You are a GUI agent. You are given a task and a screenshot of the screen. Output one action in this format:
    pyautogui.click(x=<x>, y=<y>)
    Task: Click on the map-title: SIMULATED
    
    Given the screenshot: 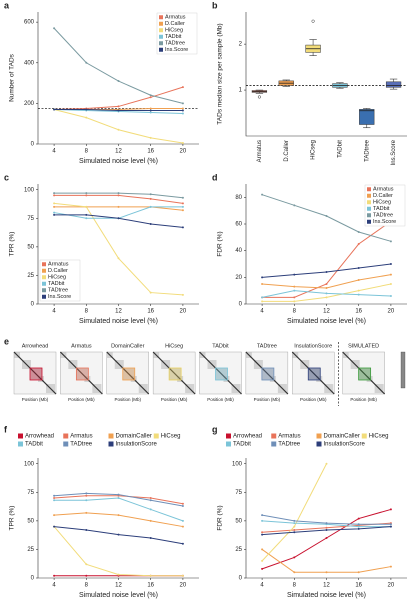 What is the action you would take?
    pyautogui.click(x=363, y=346)
    